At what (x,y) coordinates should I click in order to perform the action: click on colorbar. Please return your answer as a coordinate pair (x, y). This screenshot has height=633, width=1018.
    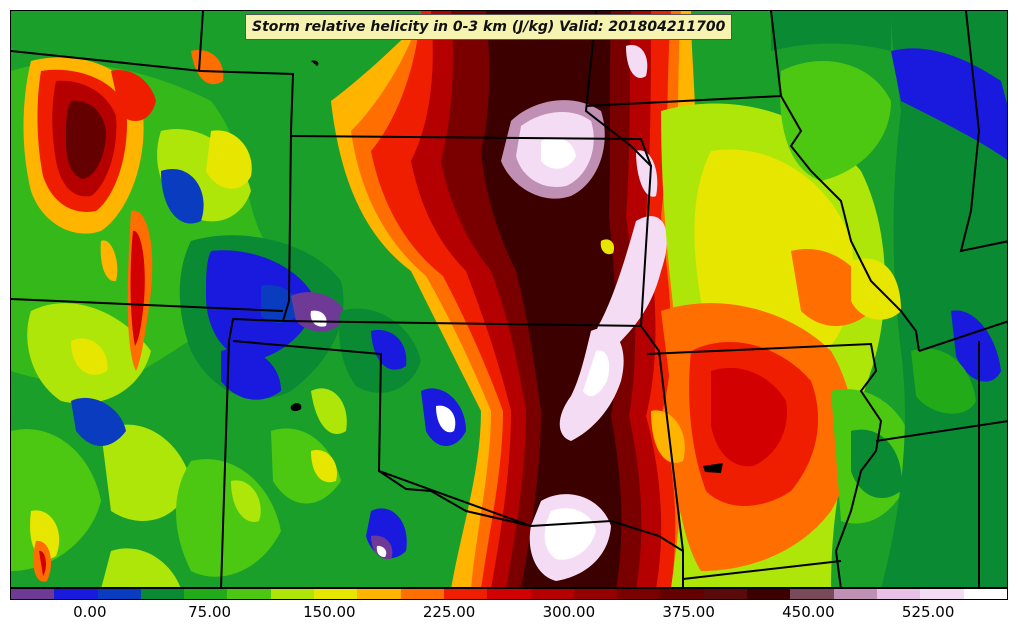
    Looking at the image, I should click on (509, 594).